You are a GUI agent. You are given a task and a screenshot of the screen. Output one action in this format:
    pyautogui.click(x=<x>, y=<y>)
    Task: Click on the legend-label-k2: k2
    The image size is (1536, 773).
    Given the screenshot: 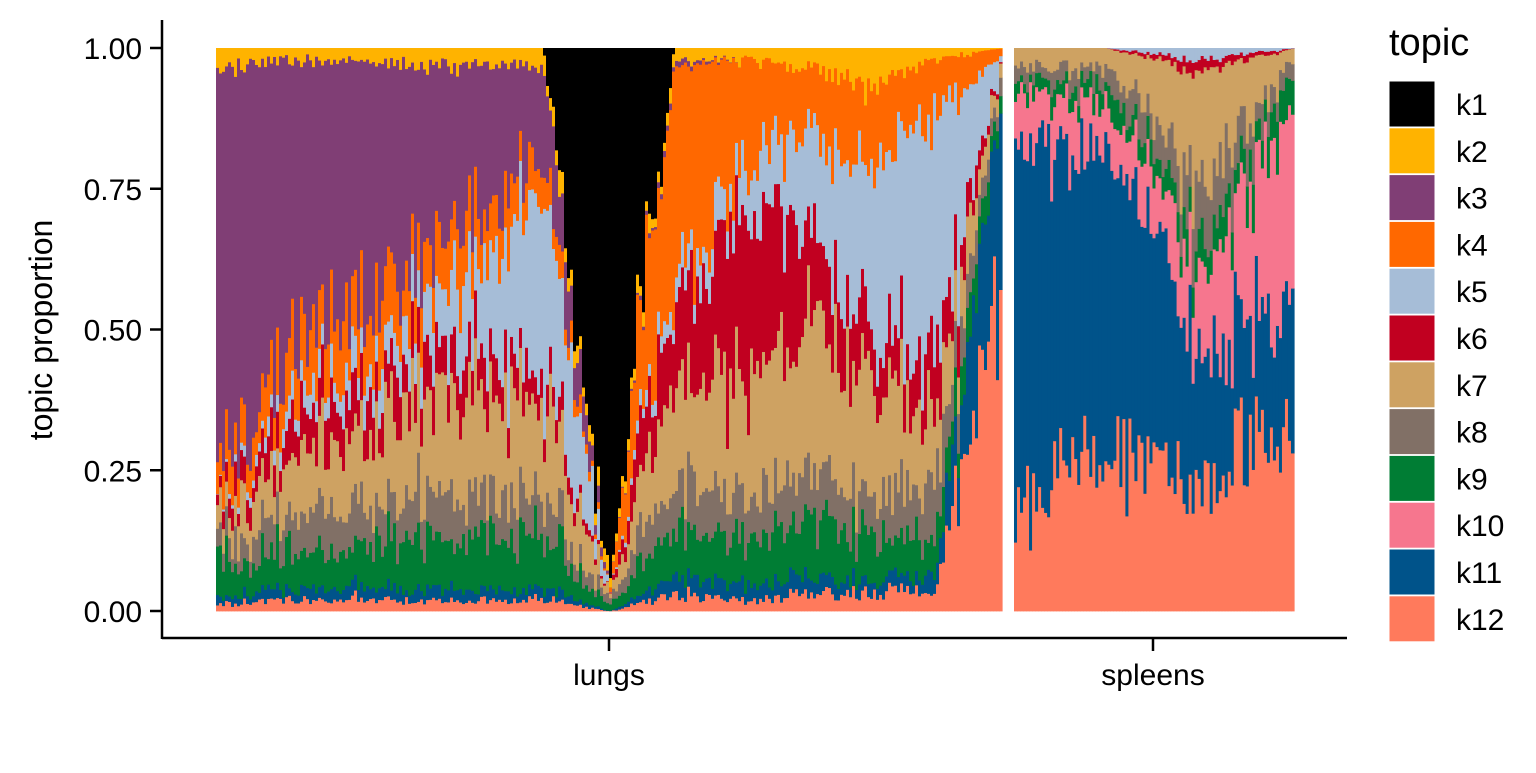 What is the action you would take?
    pyautogui.click(x=1472, y=152)
    